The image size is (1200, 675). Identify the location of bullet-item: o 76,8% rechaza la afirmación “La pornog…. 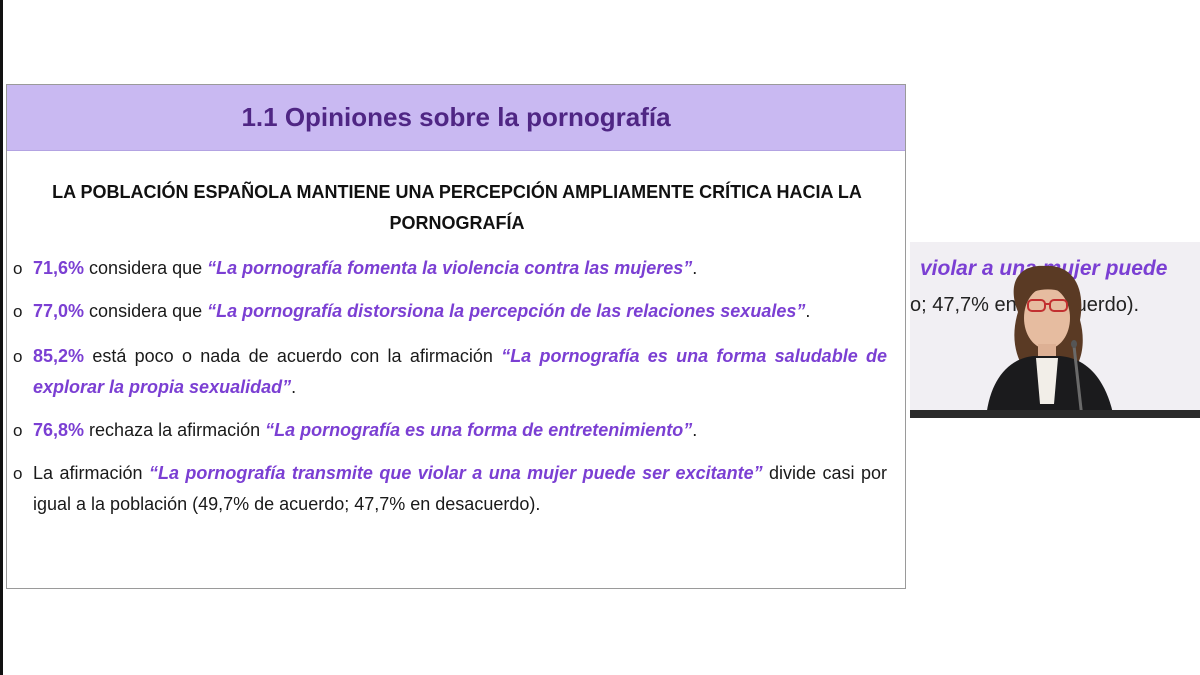
(450, 430).